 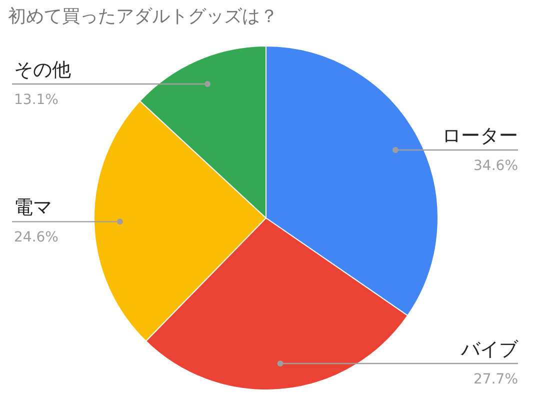 I want to click on data-label: 13.1%, so click(x=36, y=100).